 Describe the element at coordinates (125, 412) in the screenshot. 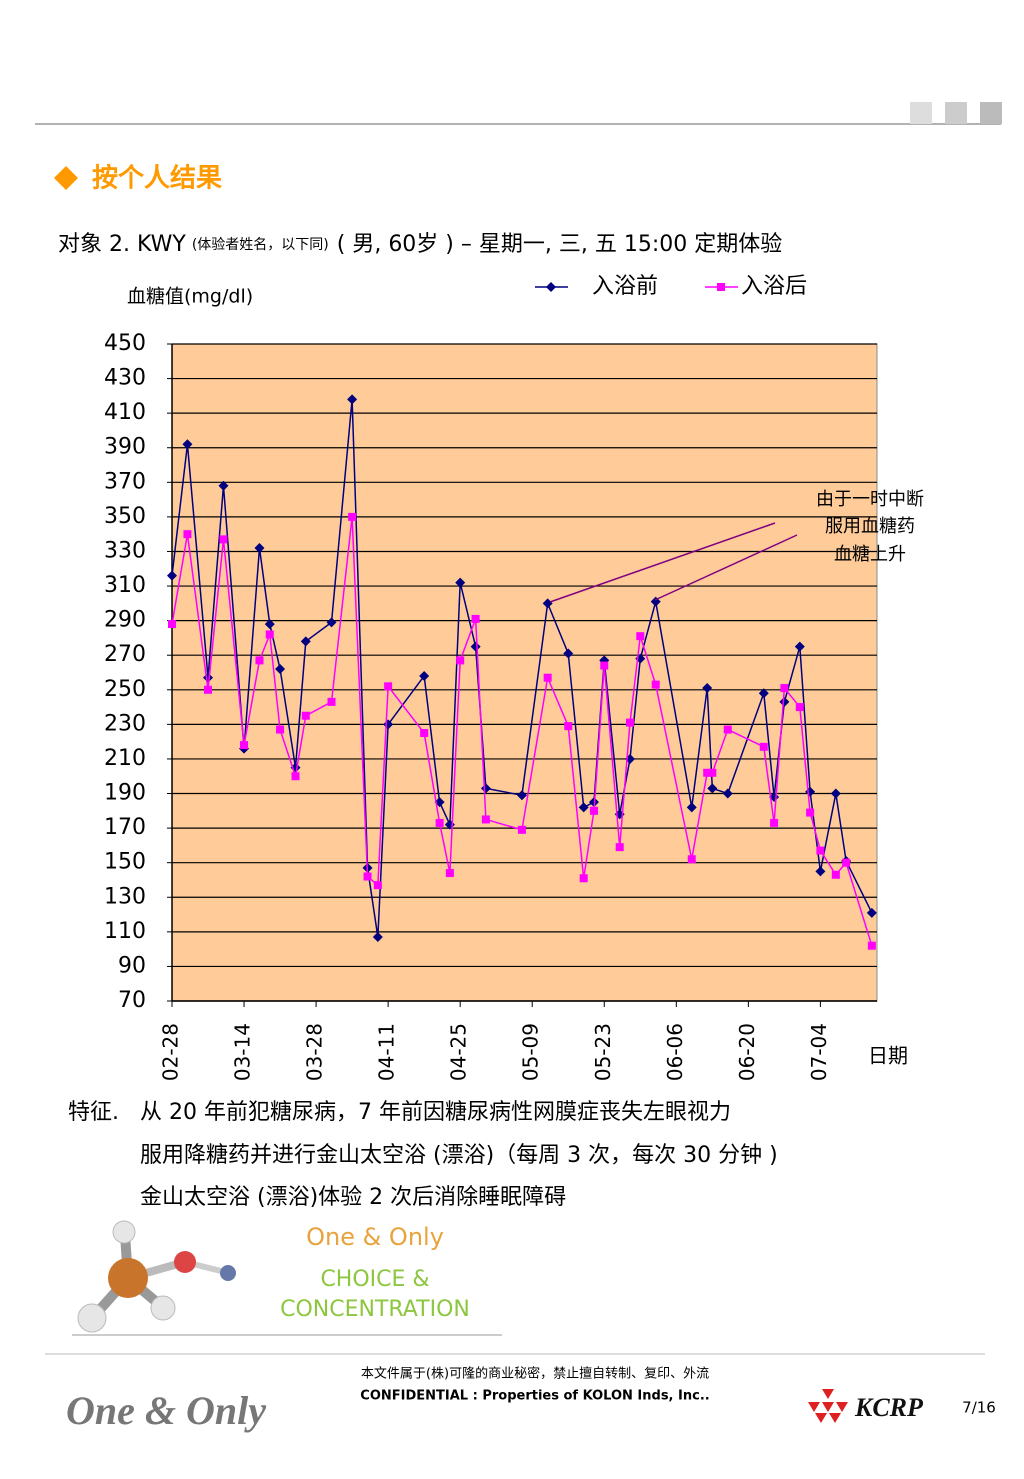

I see `y-tick-label: 410` at that location.